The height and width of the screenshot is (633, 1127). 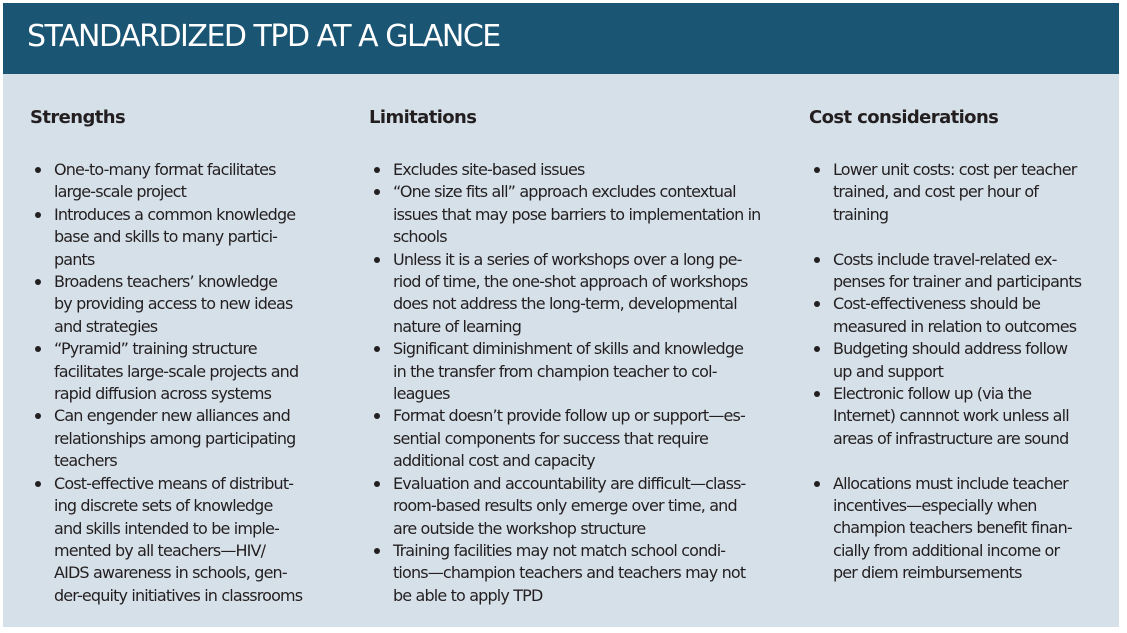 I want to click on strengths-heading: Strengths, so click(x=78, y=117).